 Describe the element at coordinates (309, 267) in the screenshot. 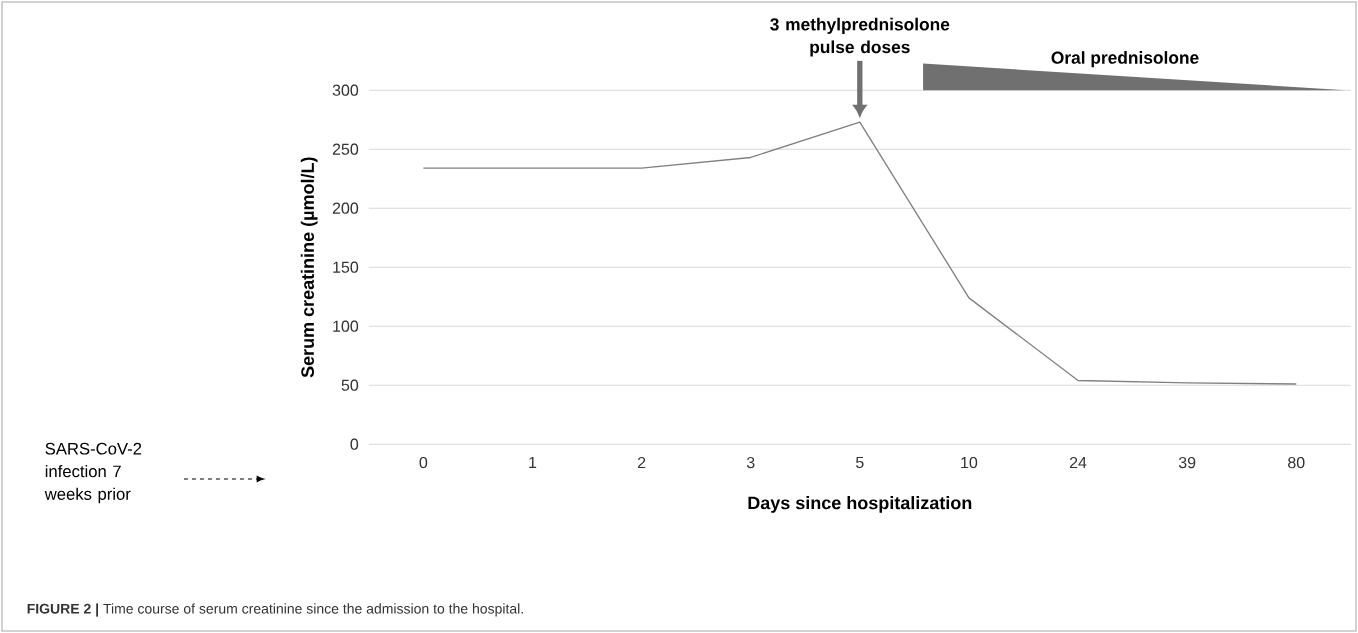

I see `y-axis-title: Serum creatinine (µmol/L)` at that location.